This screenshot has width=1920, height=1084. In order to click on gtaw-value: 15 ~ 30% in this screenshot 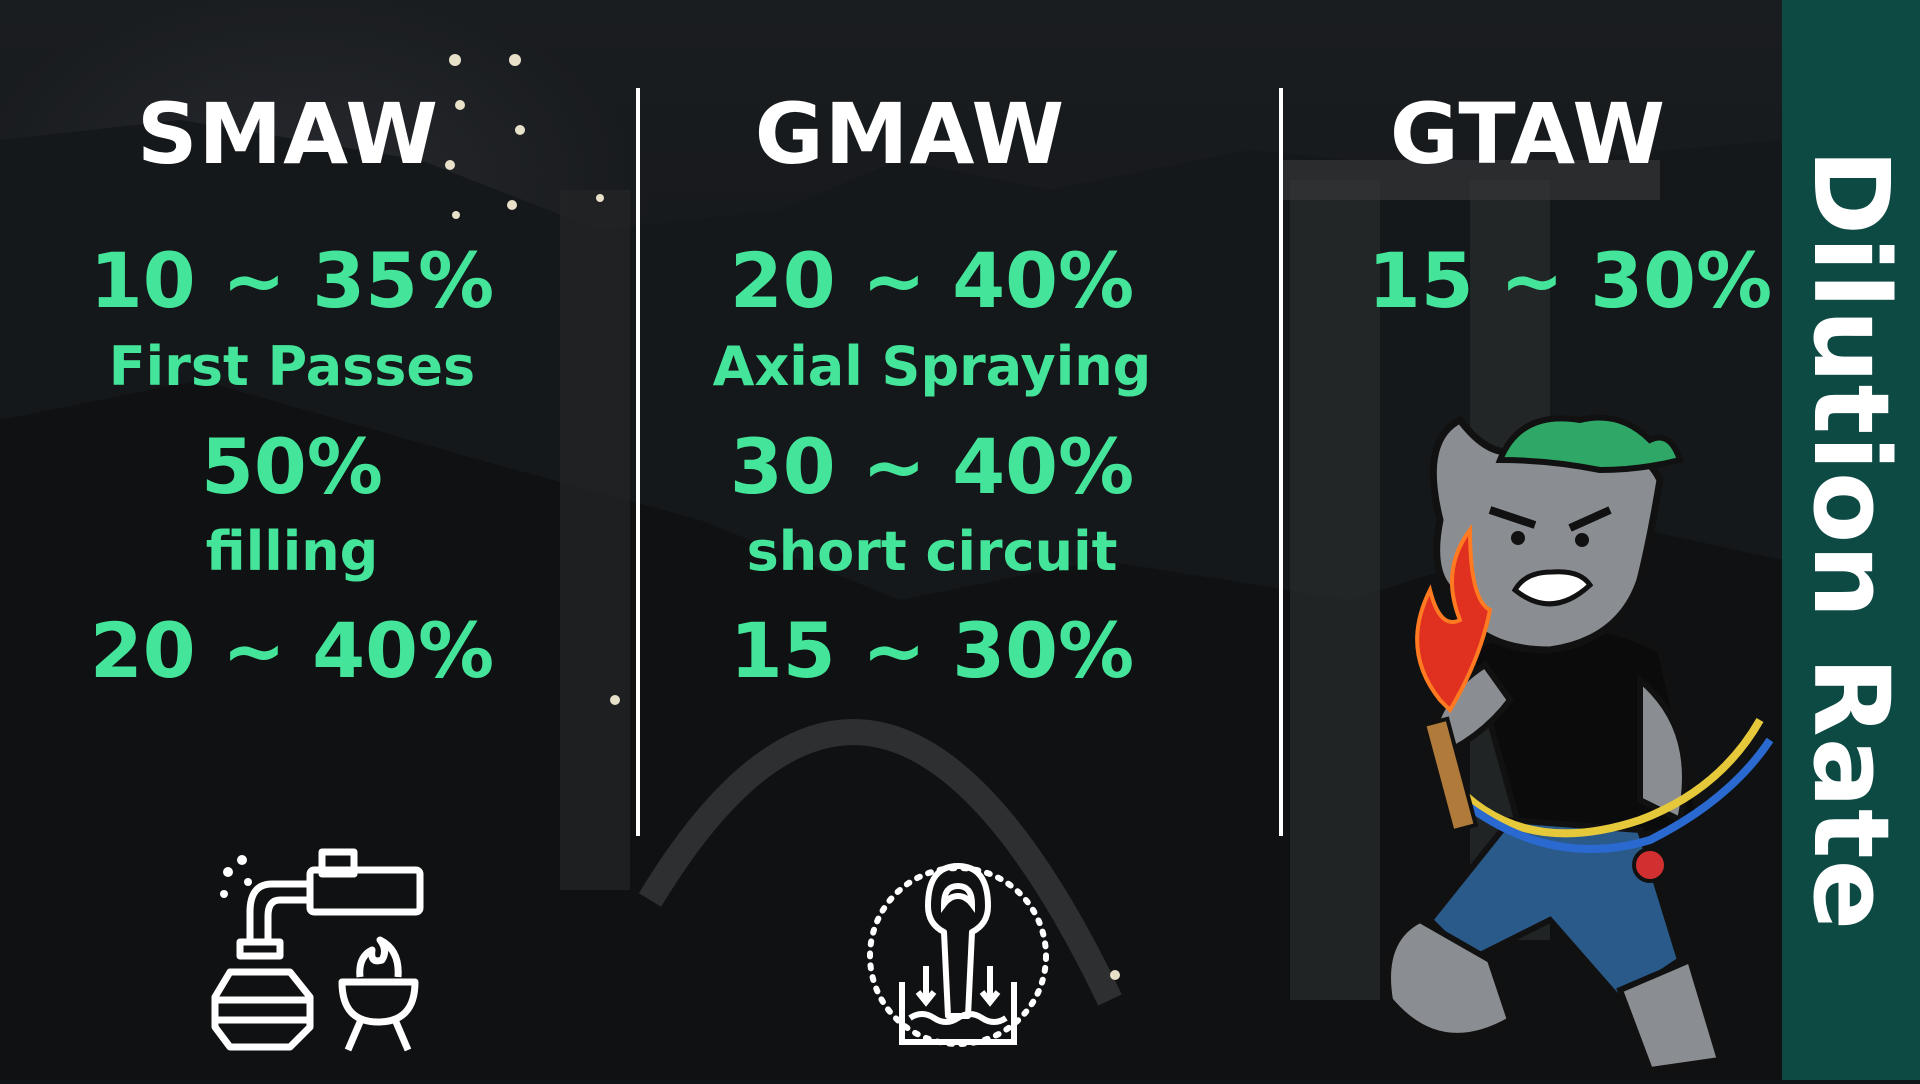, I will do `click(1570, 280)`.